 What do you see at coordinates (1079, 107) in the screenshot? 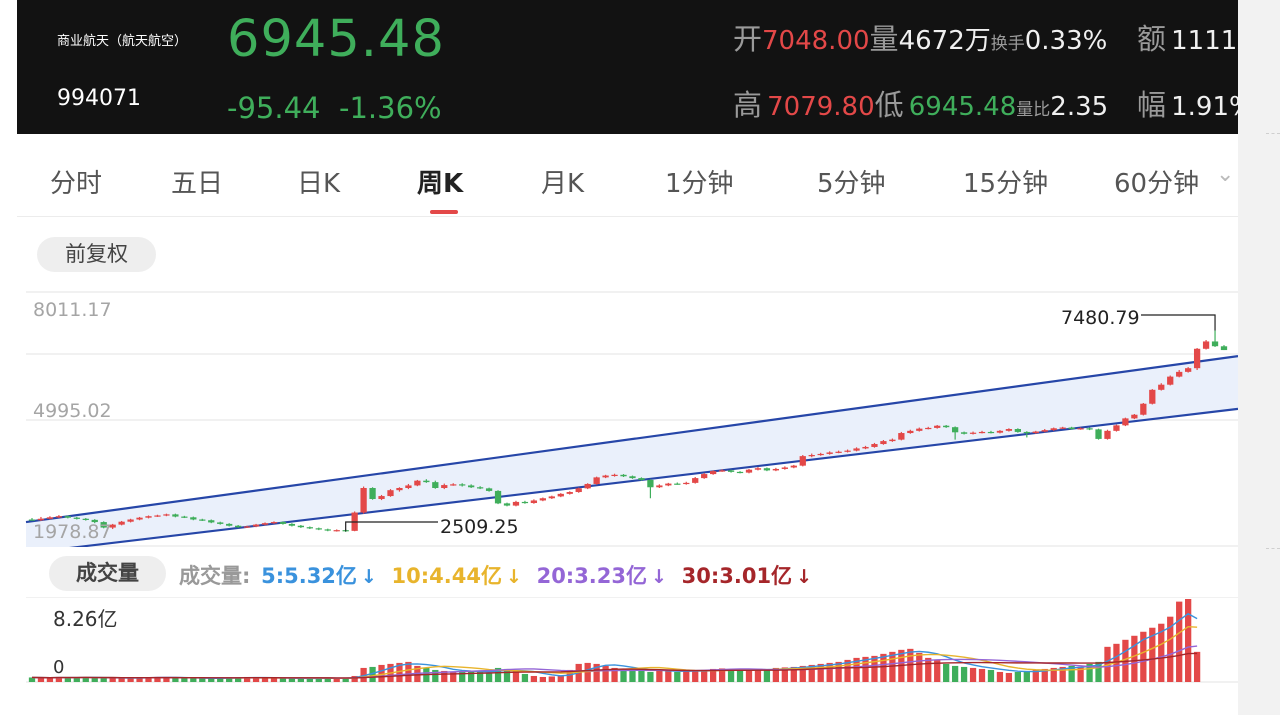
I see `vol-ratio-value: 2.35` at bounding box center [1079, 107].